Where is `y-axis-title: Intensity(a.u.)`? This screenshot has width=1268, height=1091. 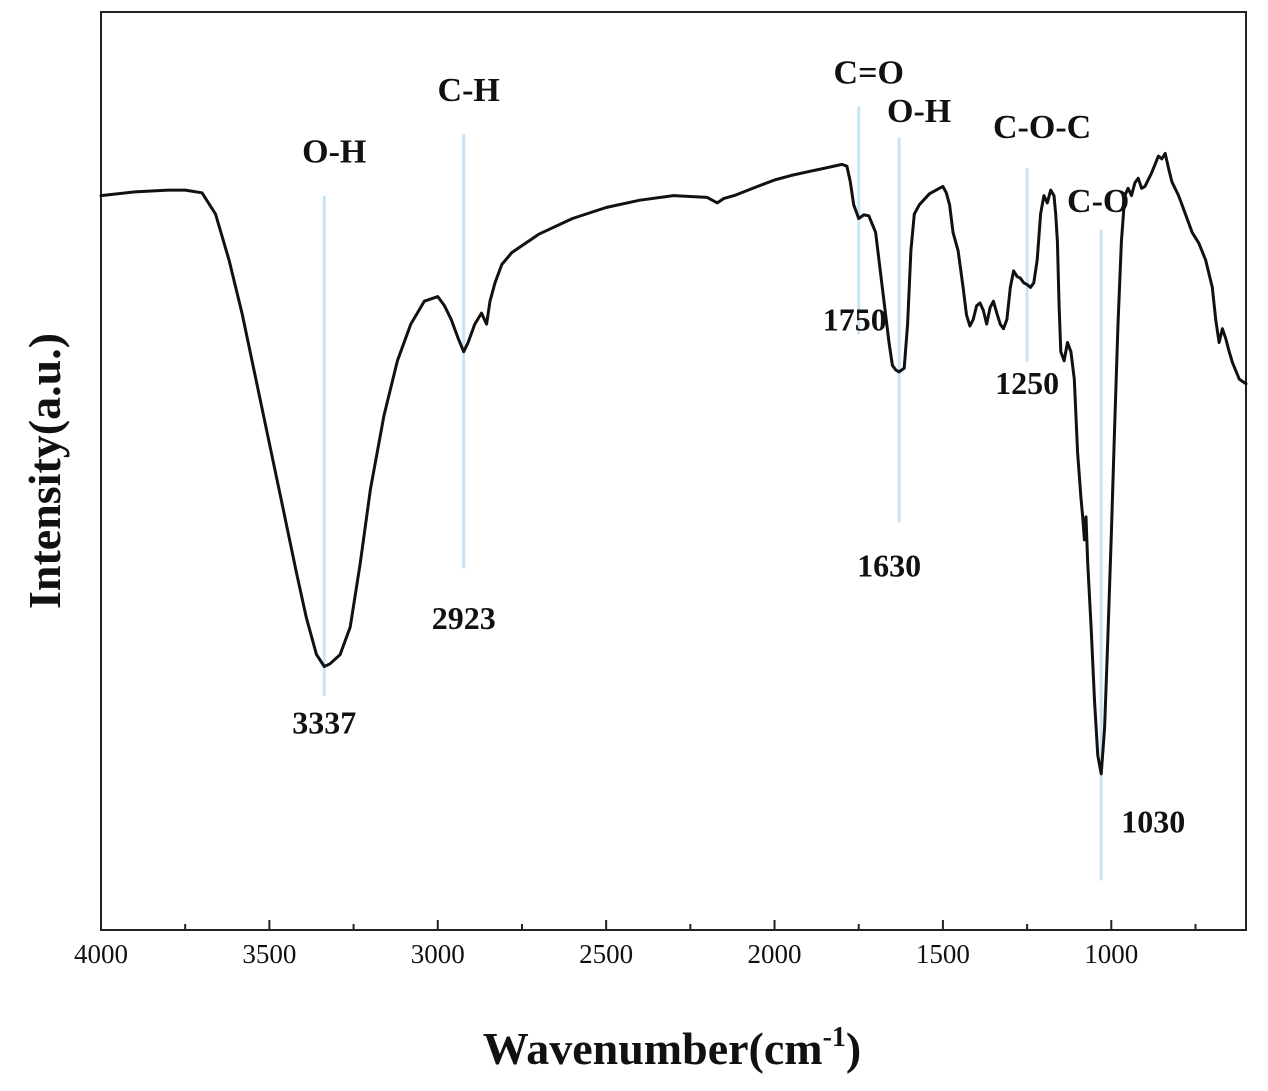
y-axis-title: Intensity(a.u.) is located at coordinates (44, 471).